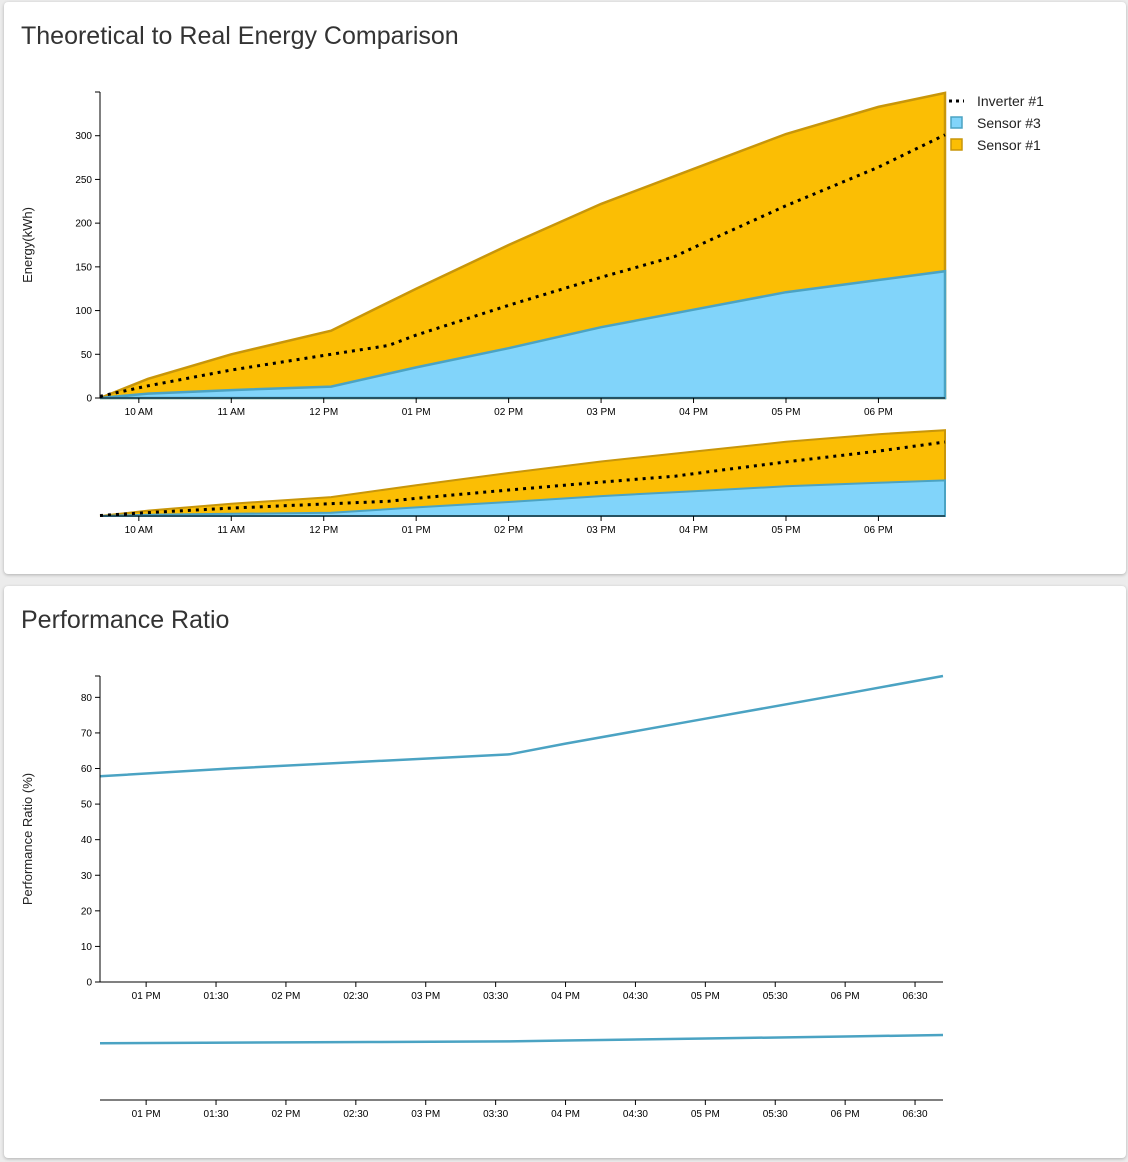 Image resolution: width=1128 pixels, height=1162 pixels. What do you see at coordinates (1010, 101) in the screenshot?
I see `legend-label: Inverter #1` at bounding box center [1010, 101].